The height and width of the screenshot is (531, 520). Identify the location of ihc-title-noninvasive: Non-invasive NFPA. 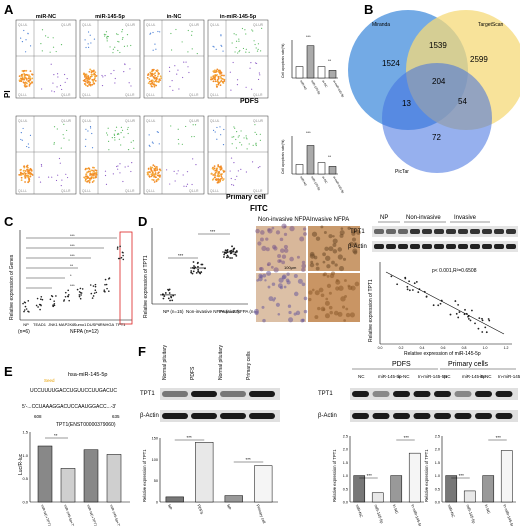
(284, 220).